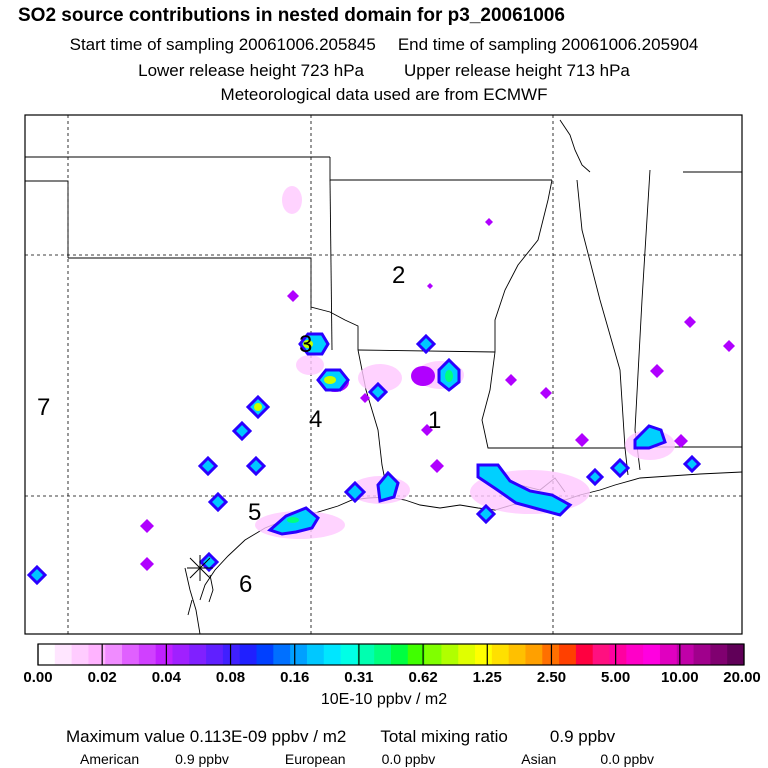 This screenshot has width=768, height=768. Describe the element at coordinates (408, 759) in the screenshot. I see `european-value: 0.0 ppbv` at that location.